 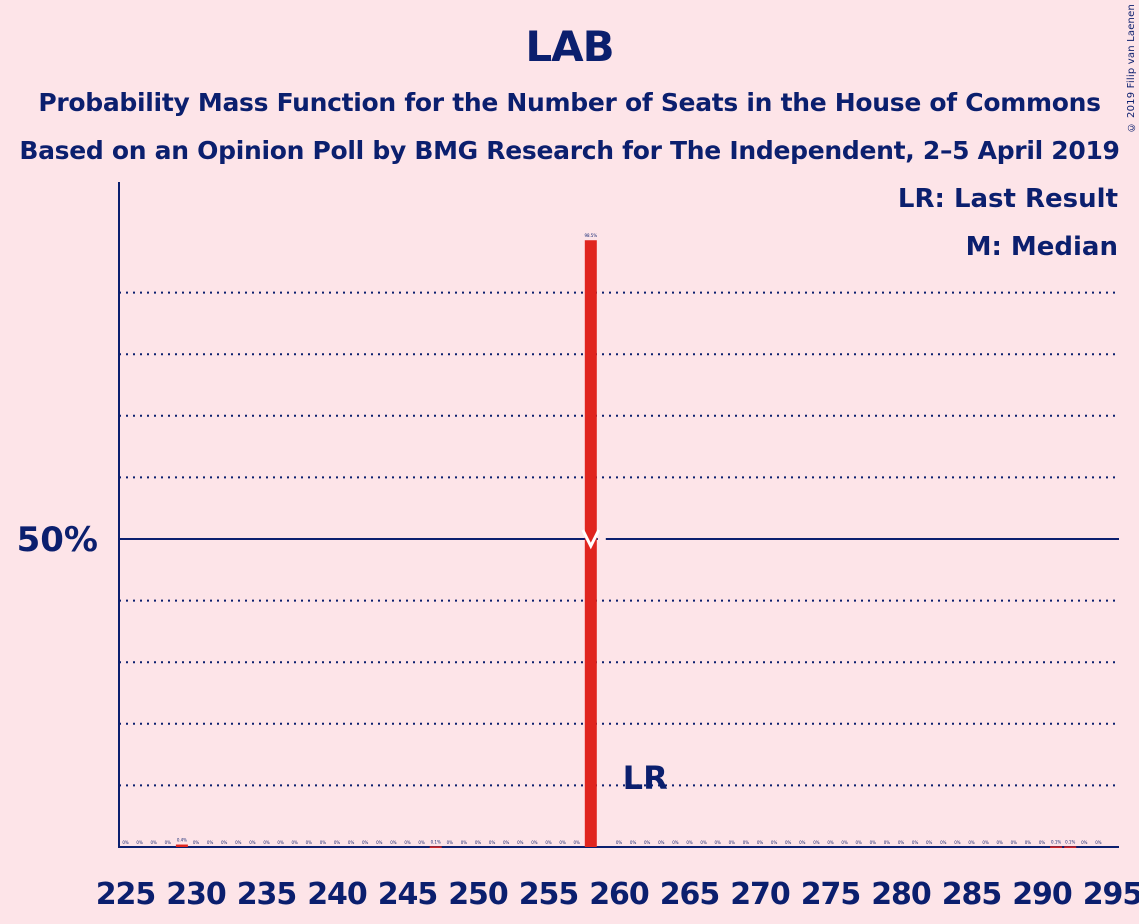 What do you see at coordinates (337, 842) in the screenshot?
I see `bar-label-240: 0%` at bounding box center [337, 842].